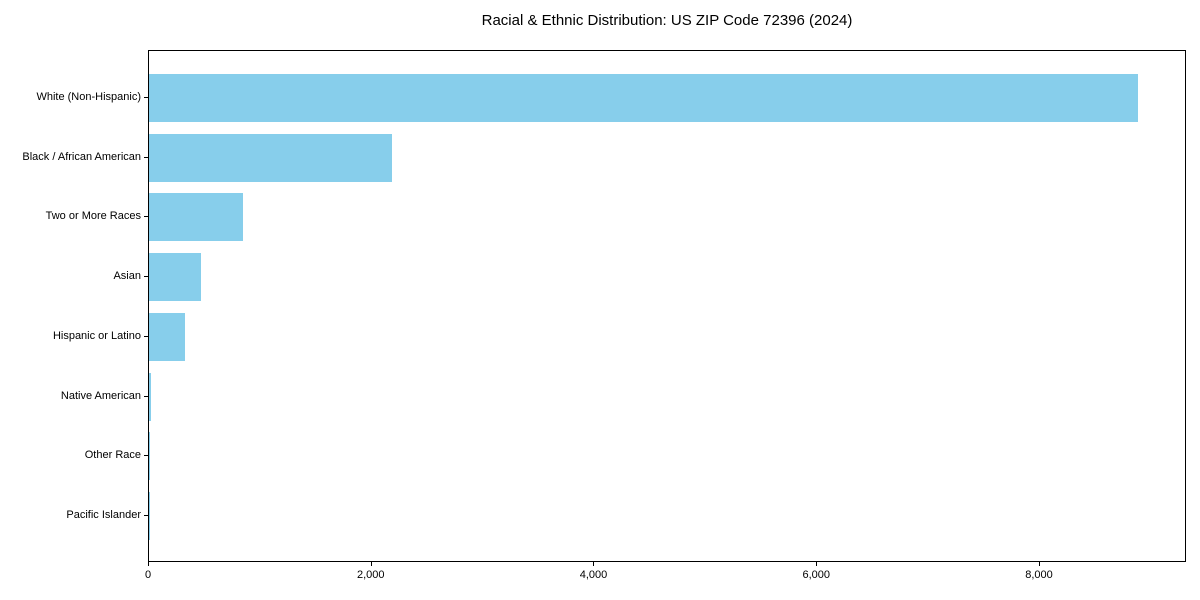  What do you see at coordinates (370, 575) in the screenshot?
I see `x-tick-label: 2,000` at bounding box center [370, 575].